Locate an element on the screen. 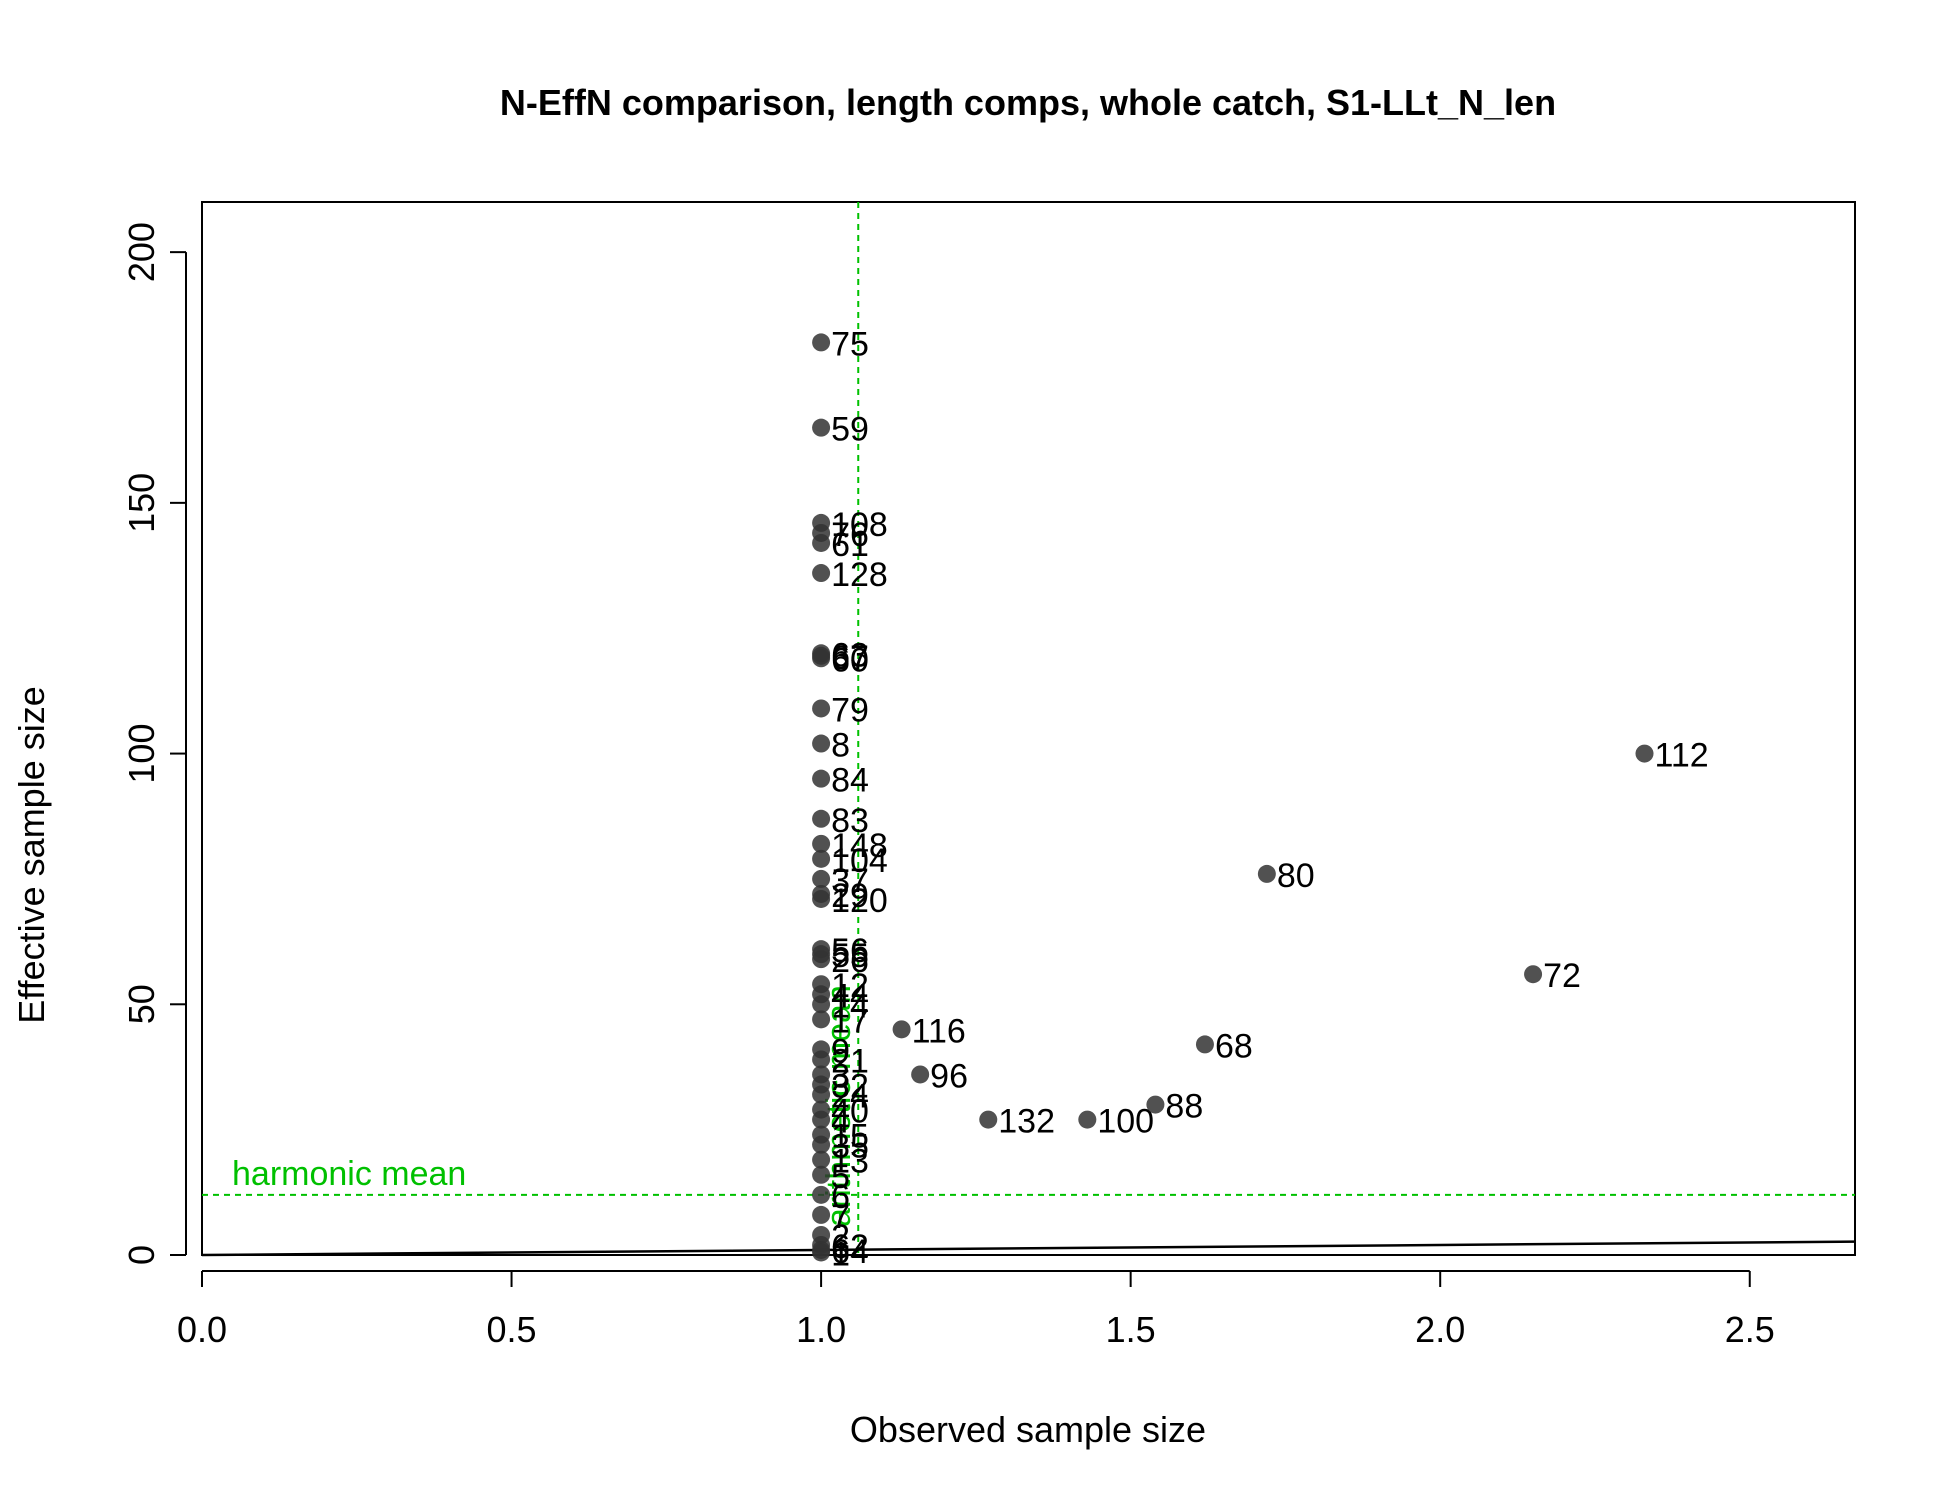 The width and height of the screenshot is (1950, 1500). data-point-label: 5 is located at coordinates (840, 1177).